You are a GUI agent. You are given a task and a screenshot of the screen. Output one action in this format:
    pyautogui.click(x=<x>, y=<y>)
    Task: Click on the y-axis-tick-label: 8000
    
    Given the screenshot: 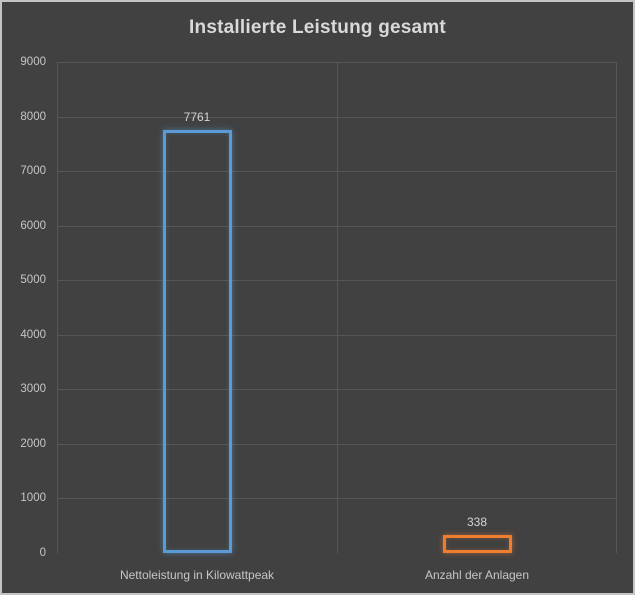 What is the action you would take?
    pyautogui.click(x=33, y=116)
    